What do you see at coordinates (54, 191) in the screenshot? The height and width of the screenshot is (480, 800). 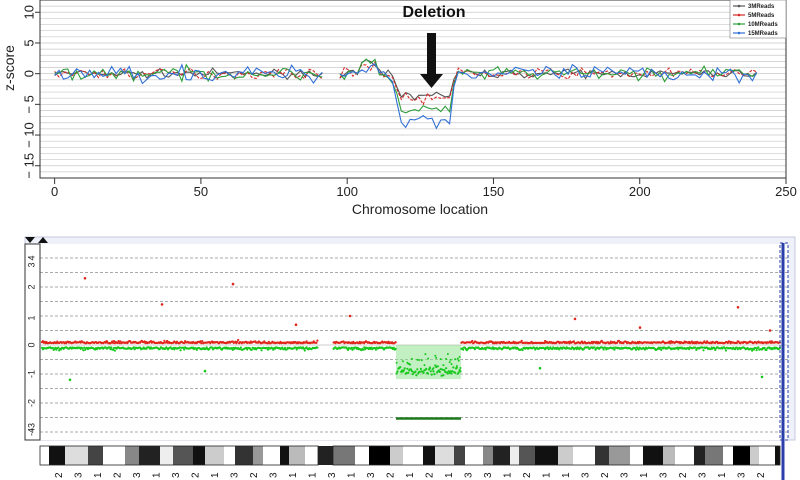 I see `top-x-tick-label: 0` at bounding box center [54, 191].